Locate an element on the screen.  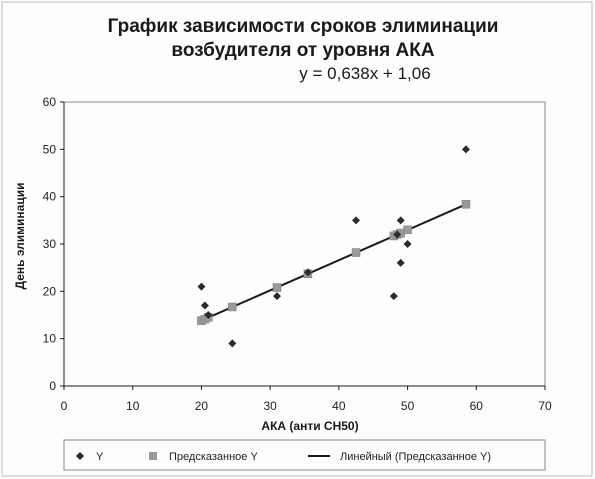
x-axis-title: АКА (анти СН50) is located at coordinates (309, 426).